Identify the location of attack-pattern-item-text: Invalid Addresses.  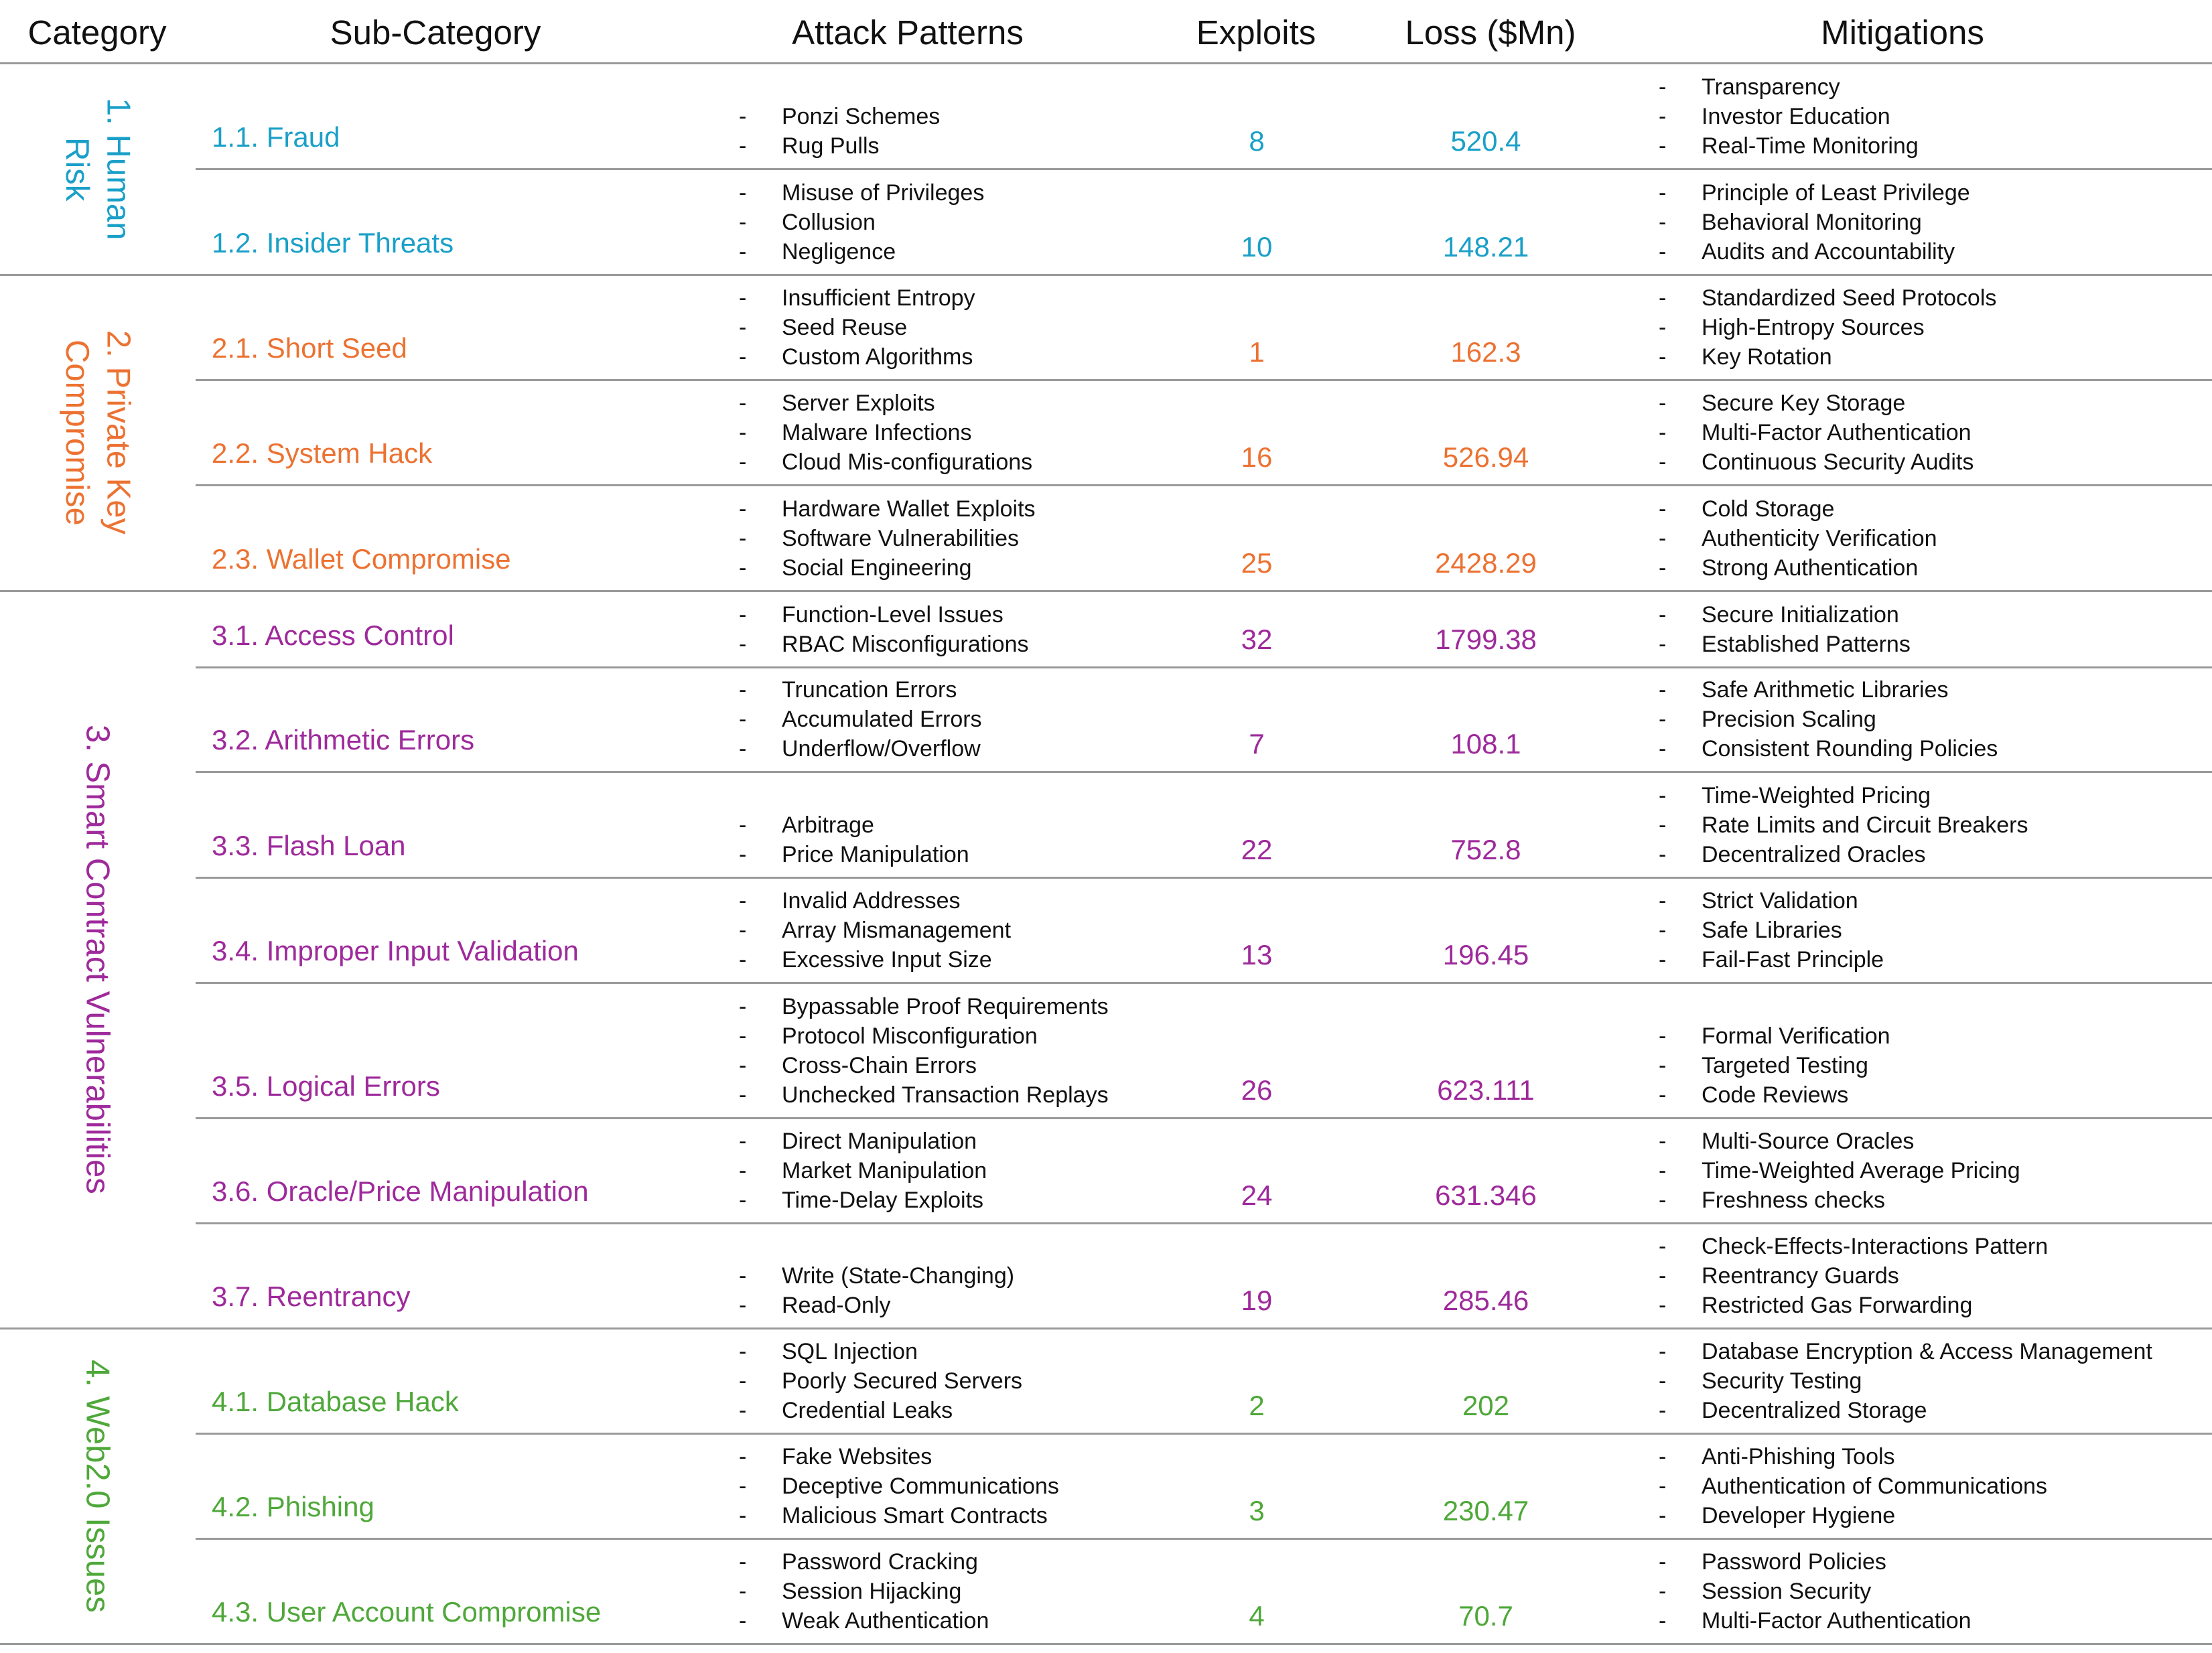
(872, 901).